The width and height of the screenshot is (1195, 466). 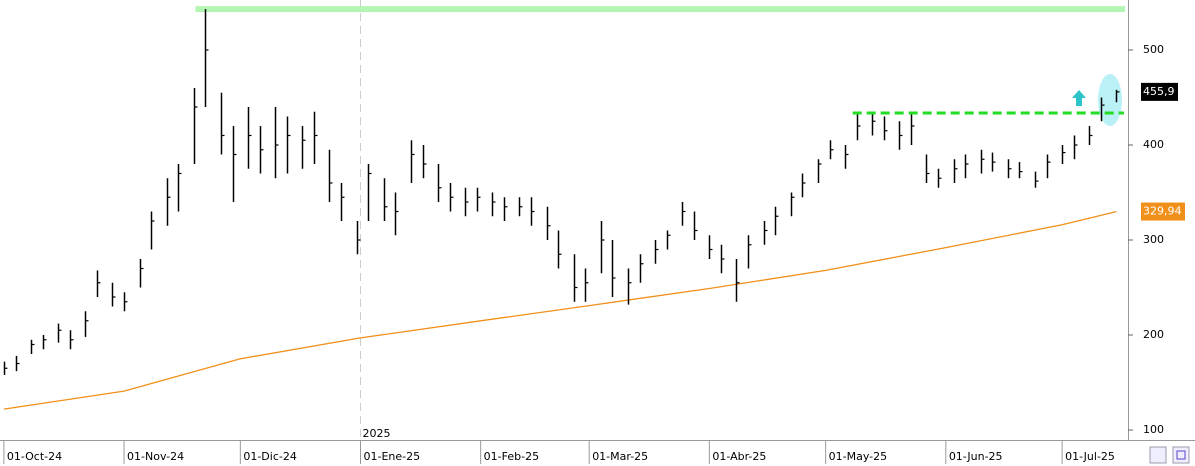 What do you see at coordinates (739, 456) in the screenshot?
I see `x-tick-label: 01-Abr-25` at bounding box center [739, 456].